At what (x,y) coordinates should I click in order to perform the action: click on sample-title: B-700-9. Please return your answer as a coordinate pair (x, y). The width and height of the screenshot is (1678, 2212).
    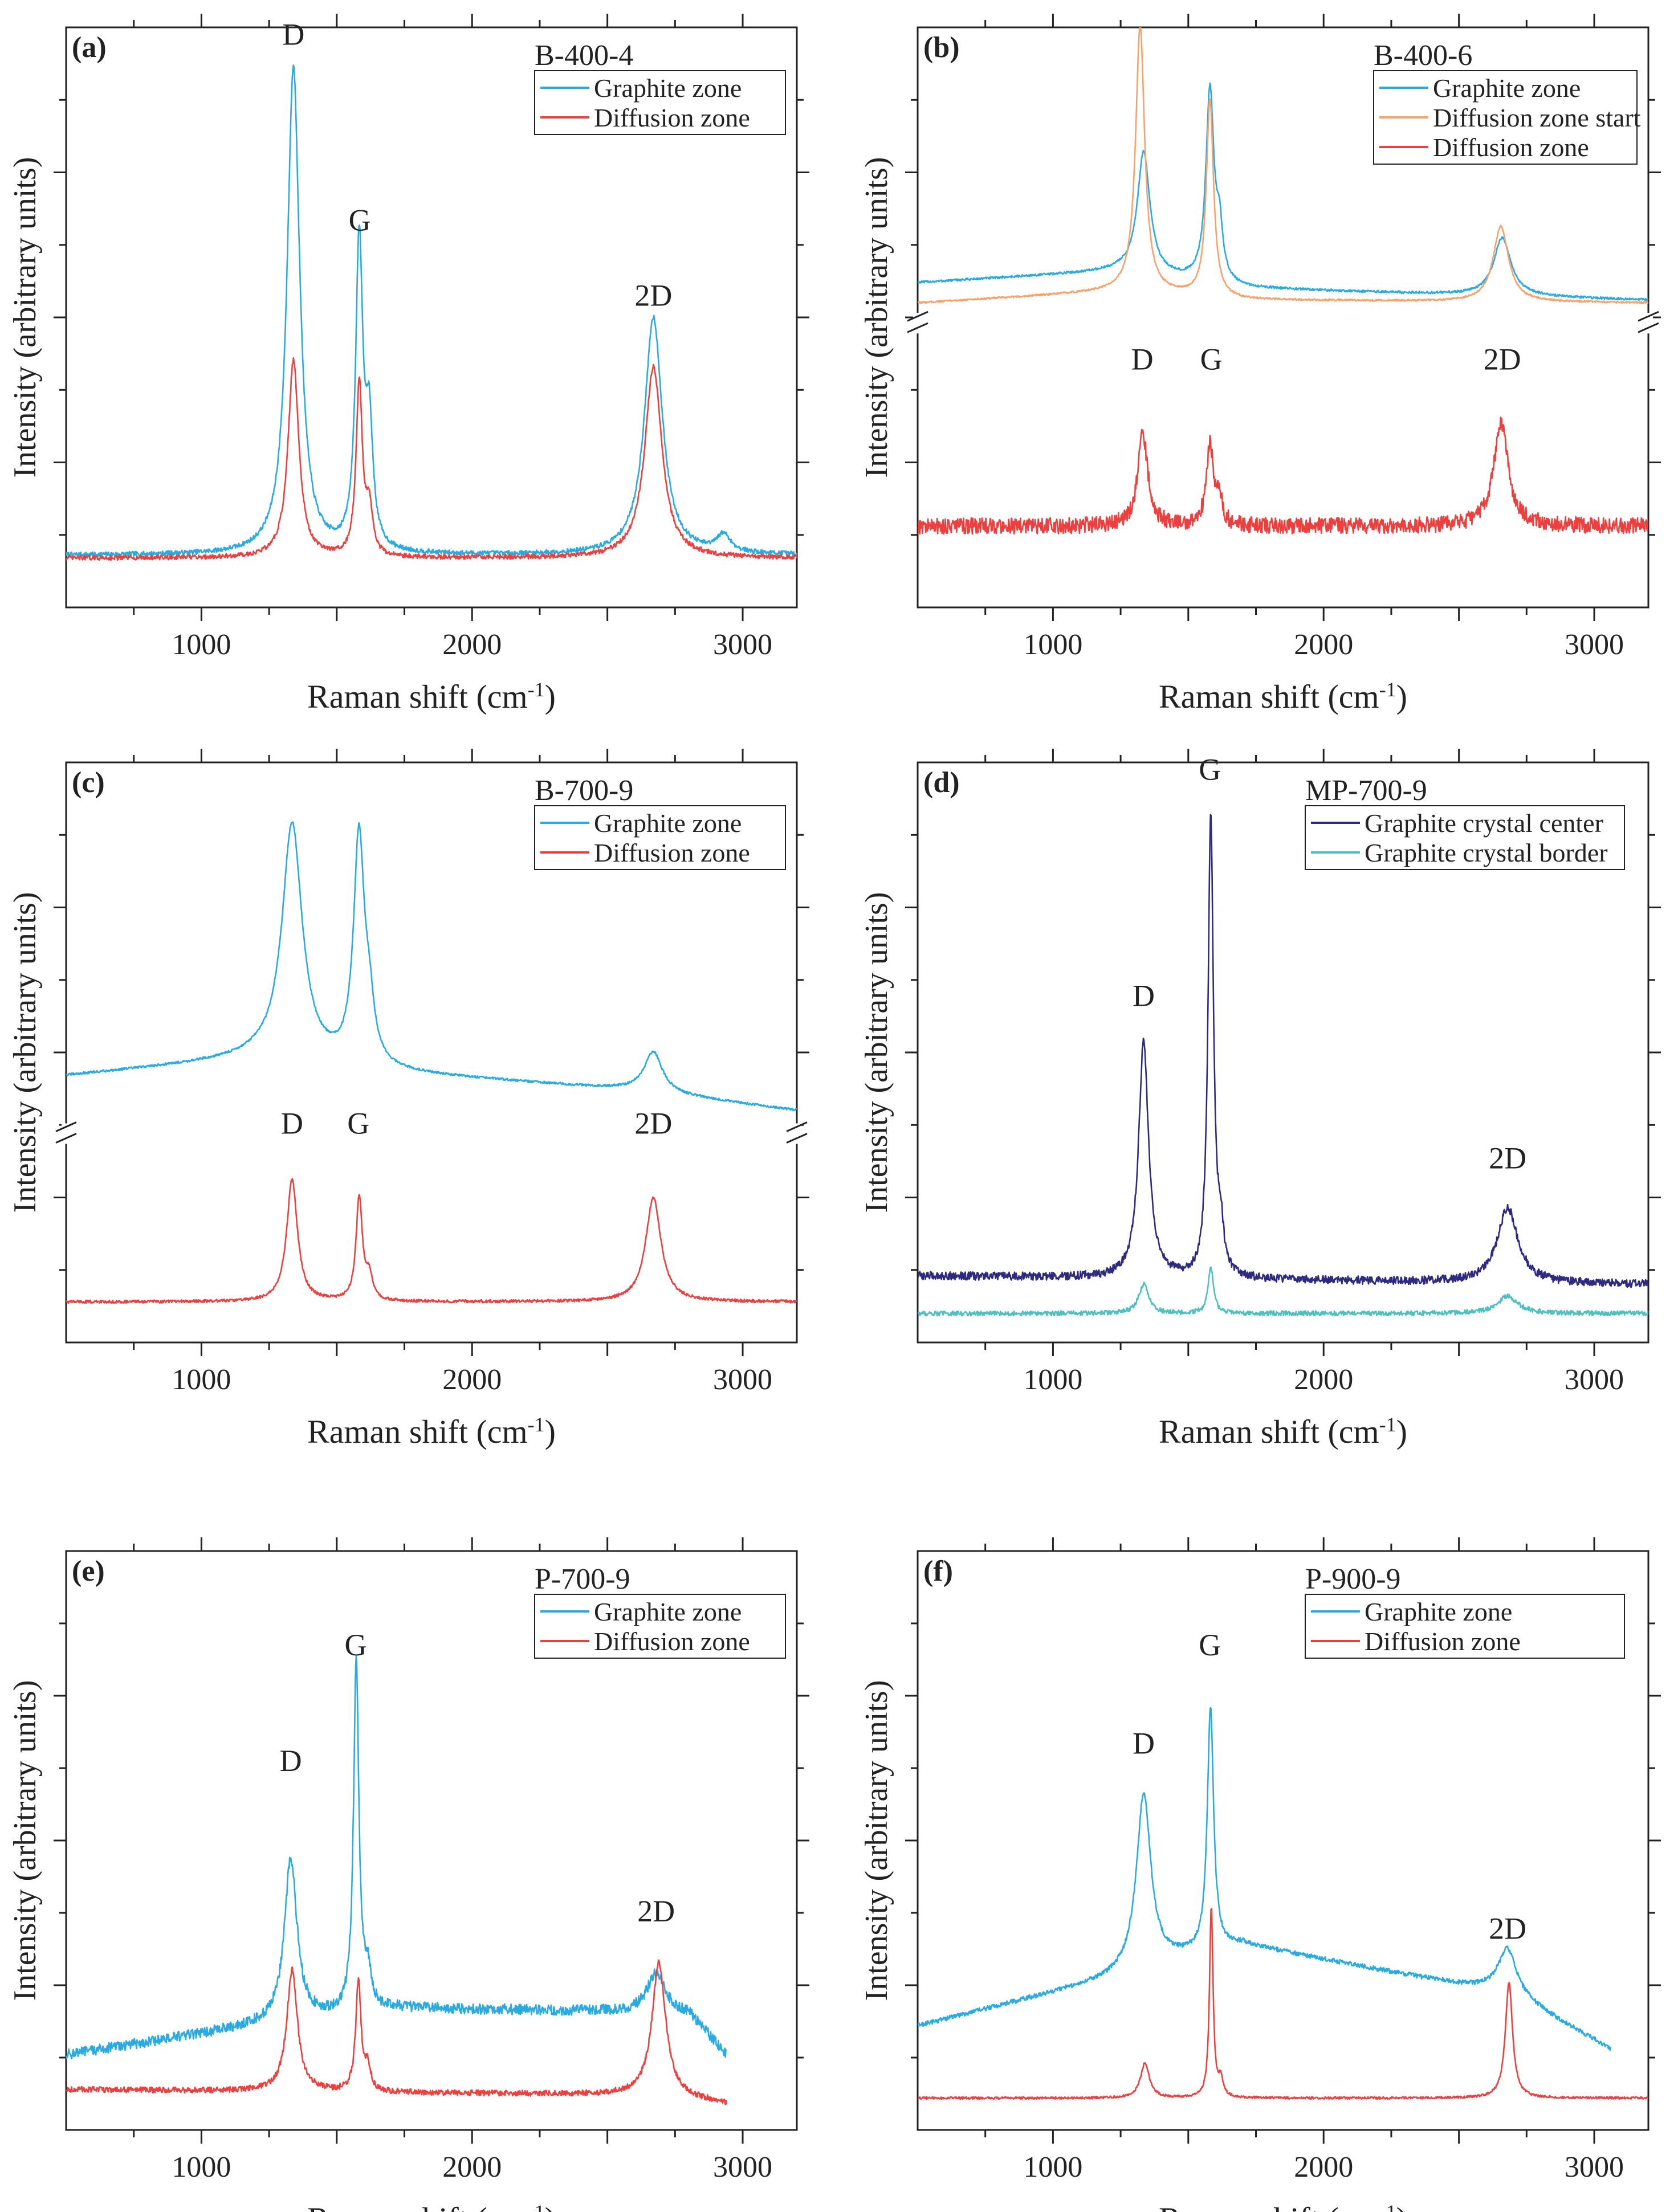
    Looking at the image, I should click on (584, 791).